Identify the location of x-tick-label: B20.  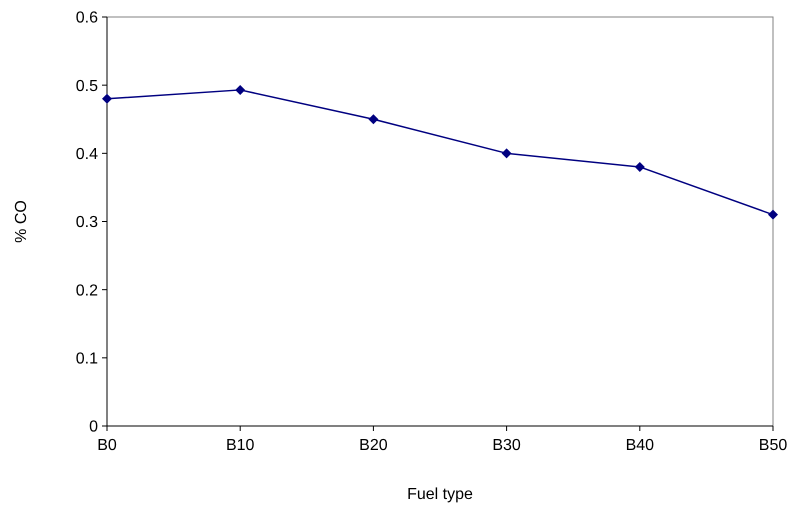
(373, 445).